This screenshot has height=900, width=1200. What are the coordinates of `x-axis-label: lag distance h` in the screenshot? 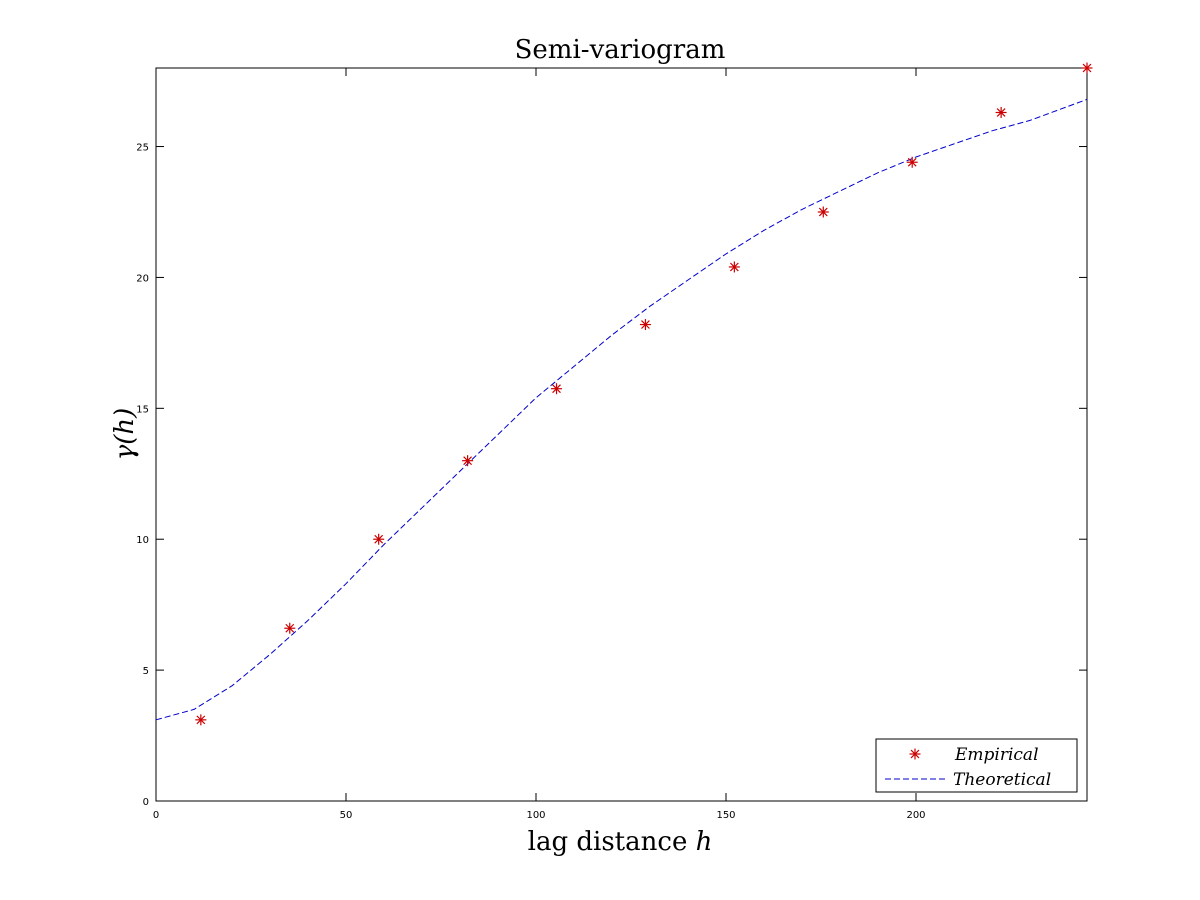 It's located at (620, 842).